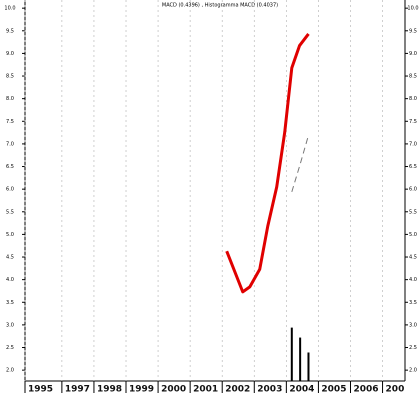 The height and width of the screenshot is (400, 420). I want to click on x-tick-label: 2001, so click(205, 390).